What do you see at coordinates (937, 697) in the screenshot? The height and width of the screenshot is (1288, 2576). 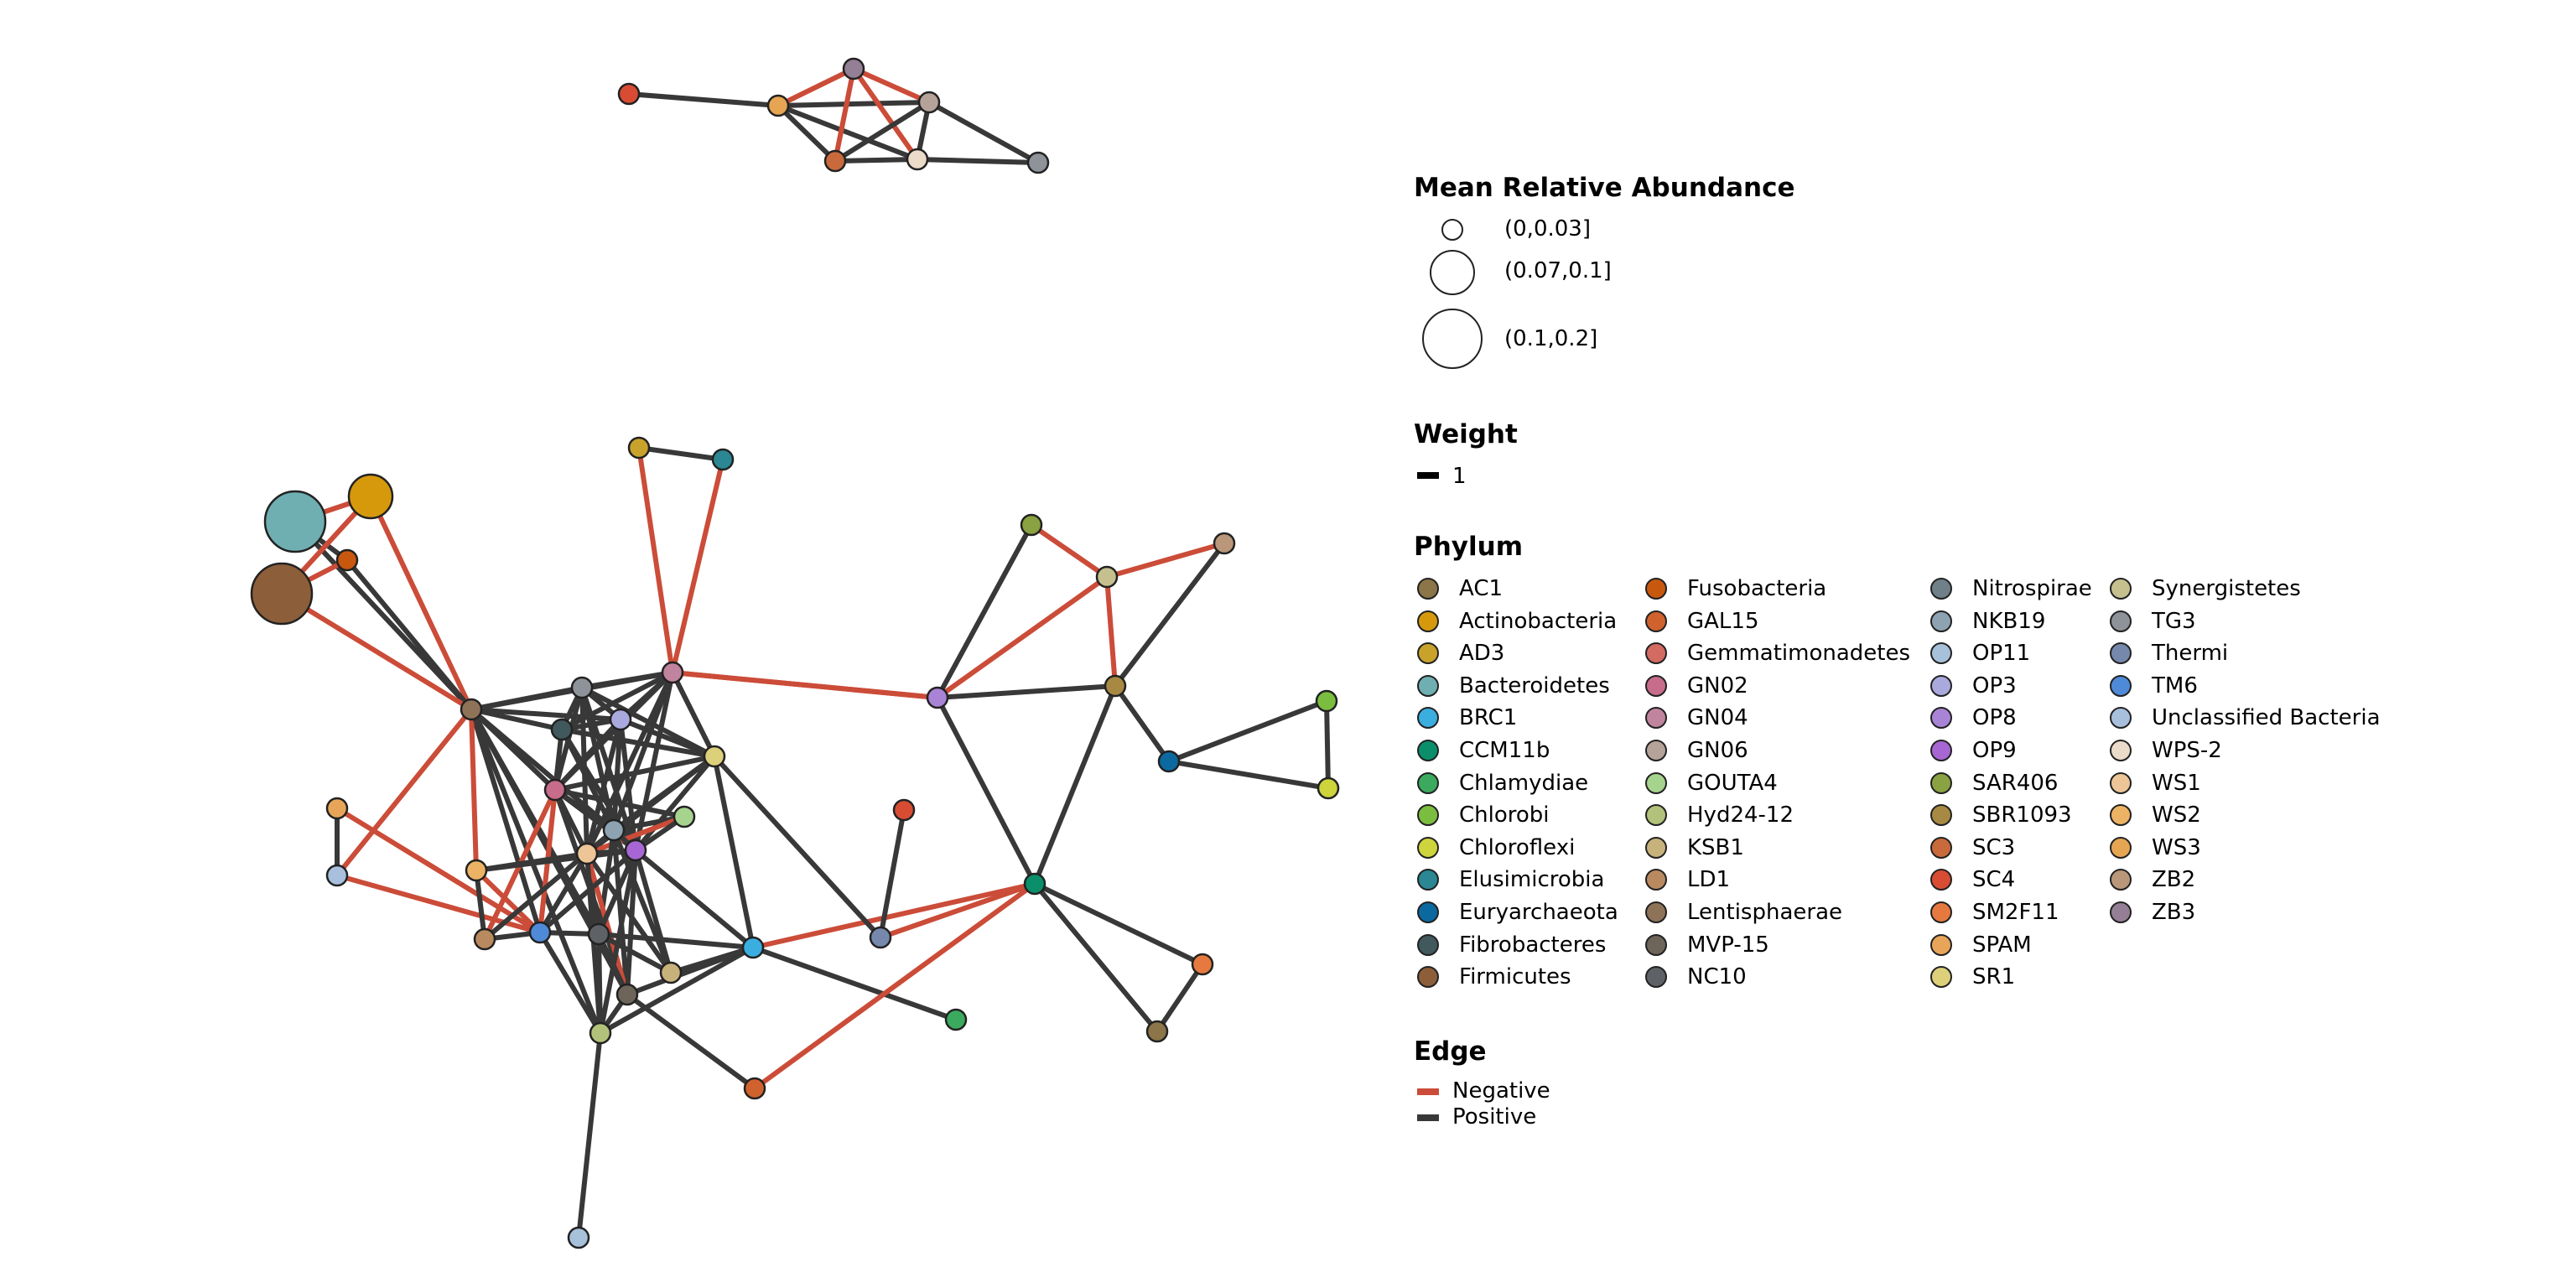 I see `node-op8` at bounding box center [937, 697].